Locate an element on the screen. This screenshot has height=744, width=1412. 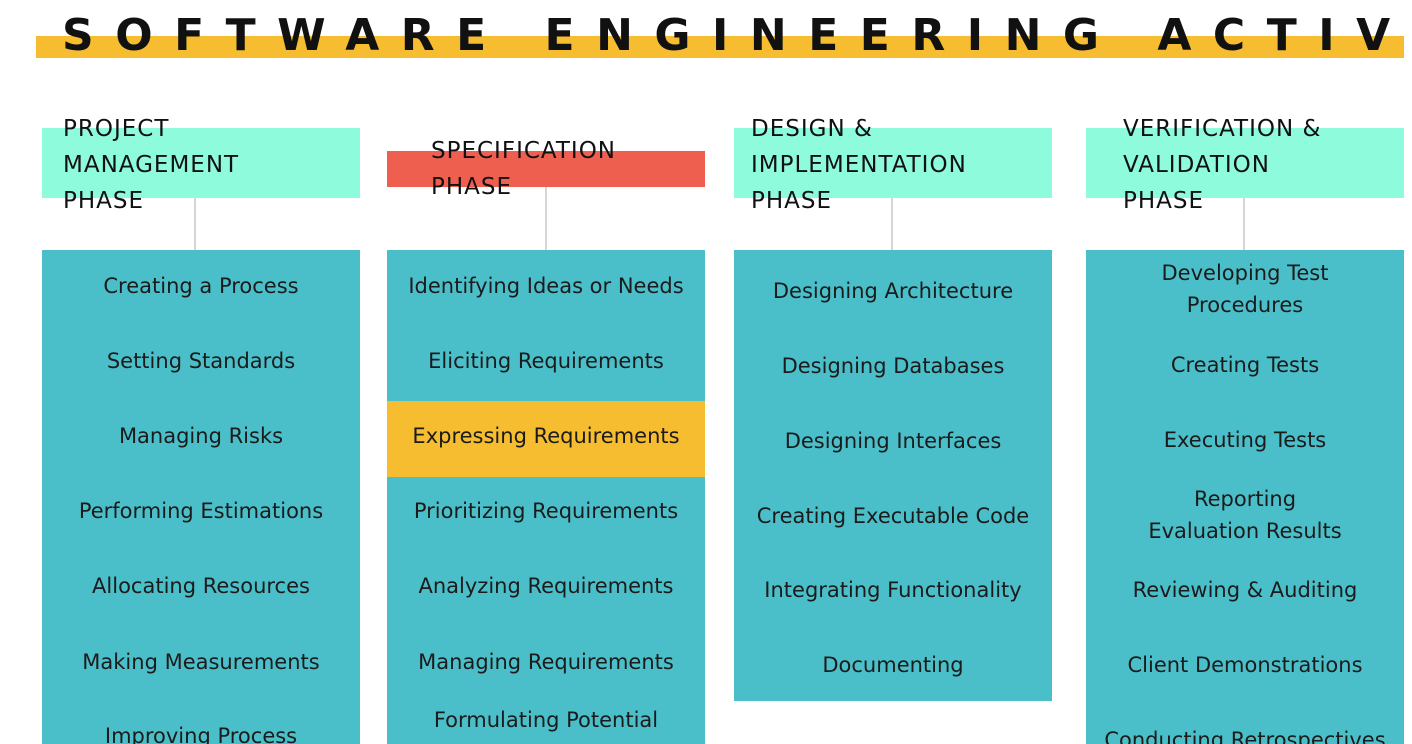
activity-item: Developing Test Procedures is located at coordinates (1245, 289).